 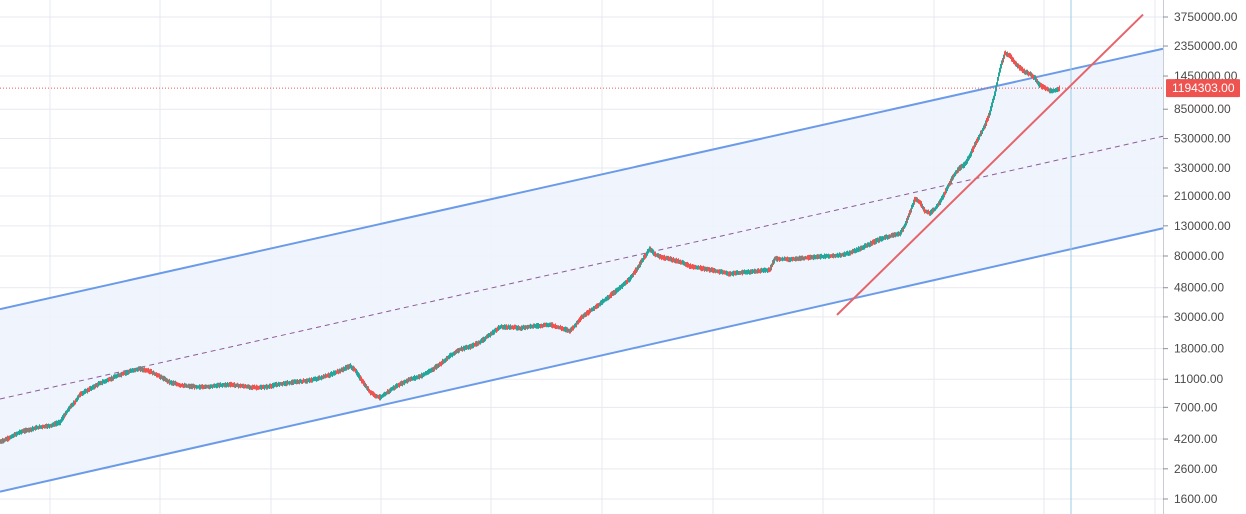 I want to click on trend-line-segment, so click(x=990, y=164).